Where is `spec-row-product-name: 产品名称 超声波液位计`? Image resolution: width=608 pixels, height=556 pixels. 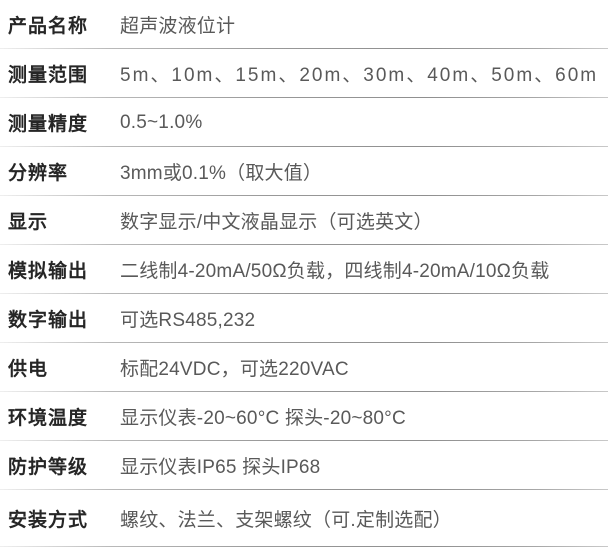 spec-row-product-name: 产品名称 超声波液位计 is located at coordinates (304, 24).